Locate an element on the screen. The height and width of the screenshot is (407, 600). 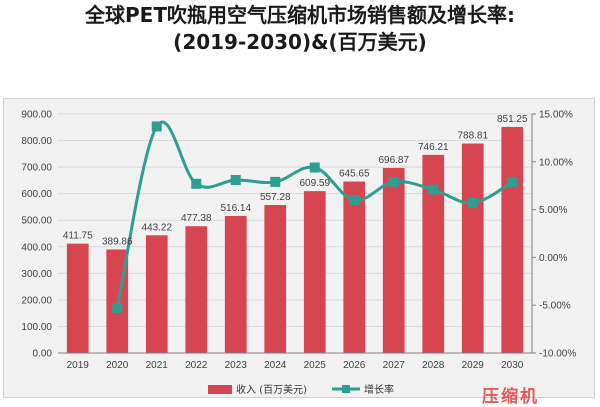
x-tick-label: 2022 is located at coordinates (196, 365).